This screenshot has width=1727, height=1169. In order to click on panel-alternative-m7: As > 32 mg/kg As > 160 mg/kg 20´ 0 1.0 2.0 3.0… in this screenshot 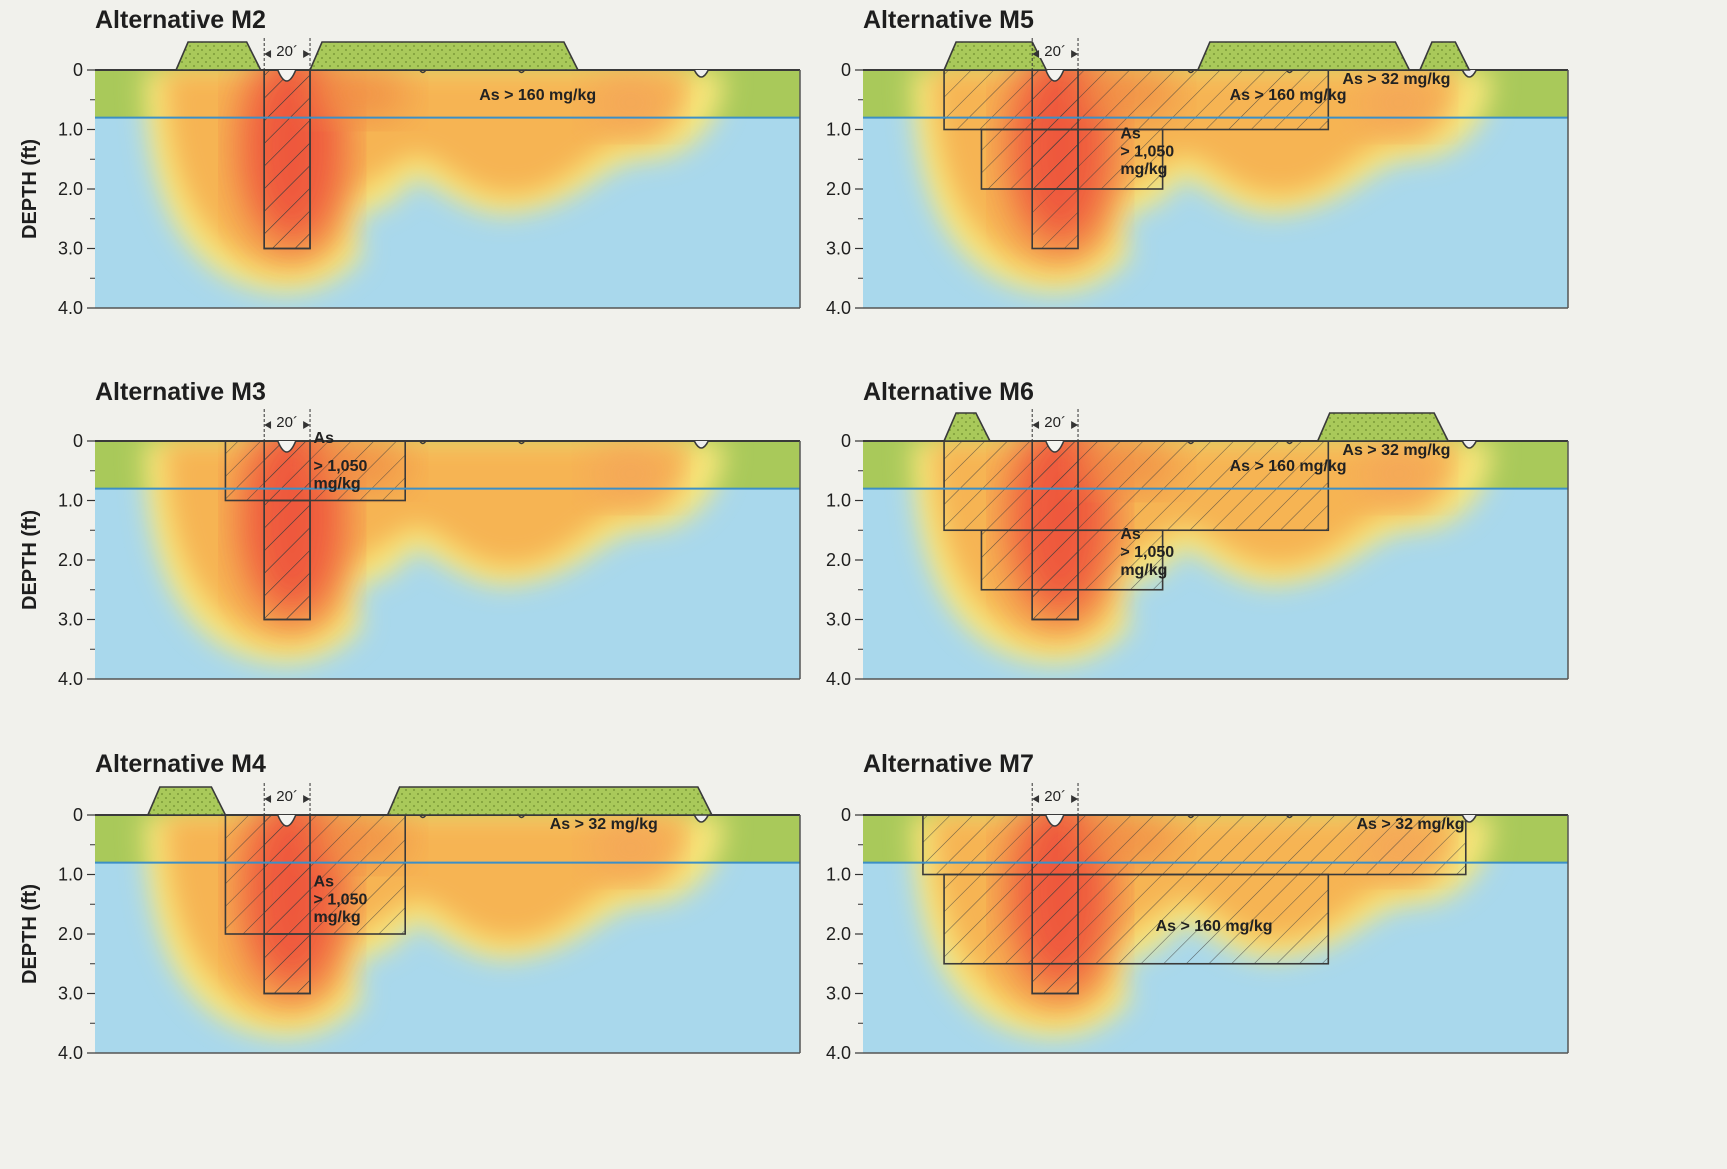, I will do `click(1197, 906)`.